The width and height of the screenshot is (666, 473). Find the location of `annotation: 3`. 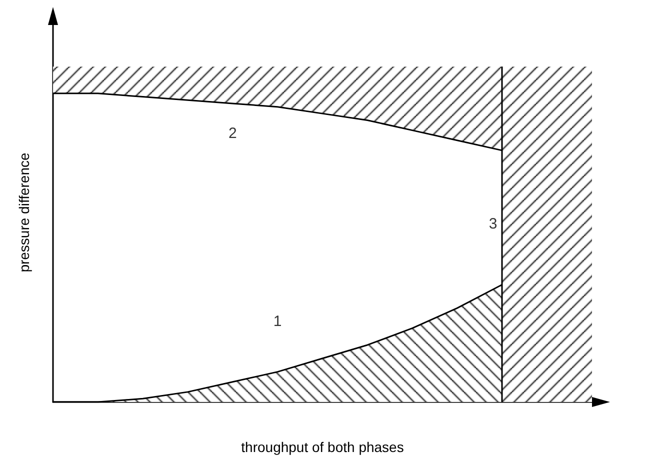

annotation: 3 is located at coordinates (493, 224).